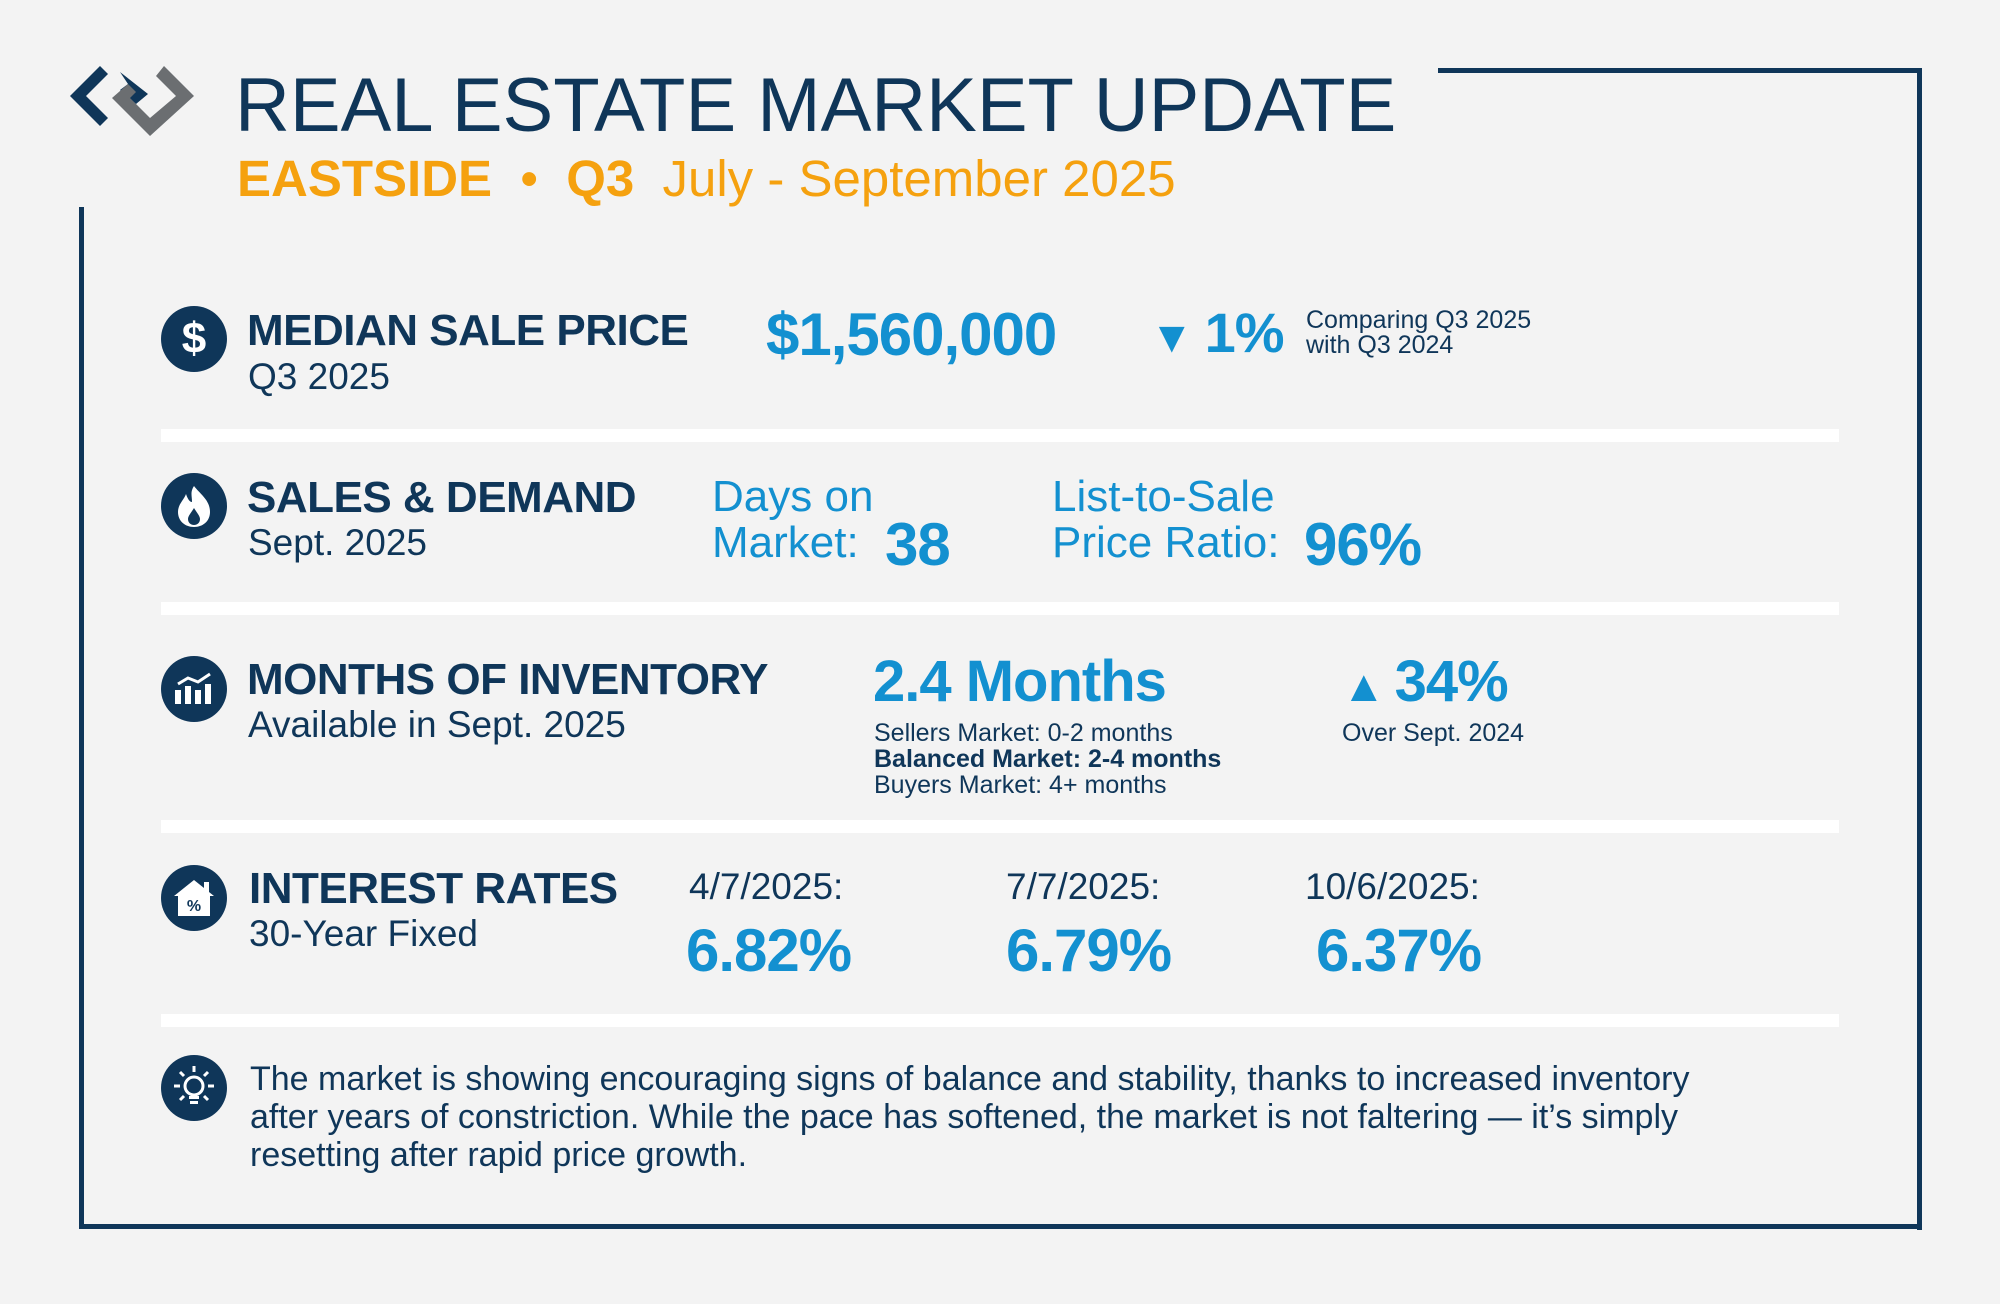 The width and height of the screenshot is (2000, 1304). What do you see at coordinates (1363, 544) in the screenshot?
I see `ratio-value: 96%` at bounding box center [1363, 544].